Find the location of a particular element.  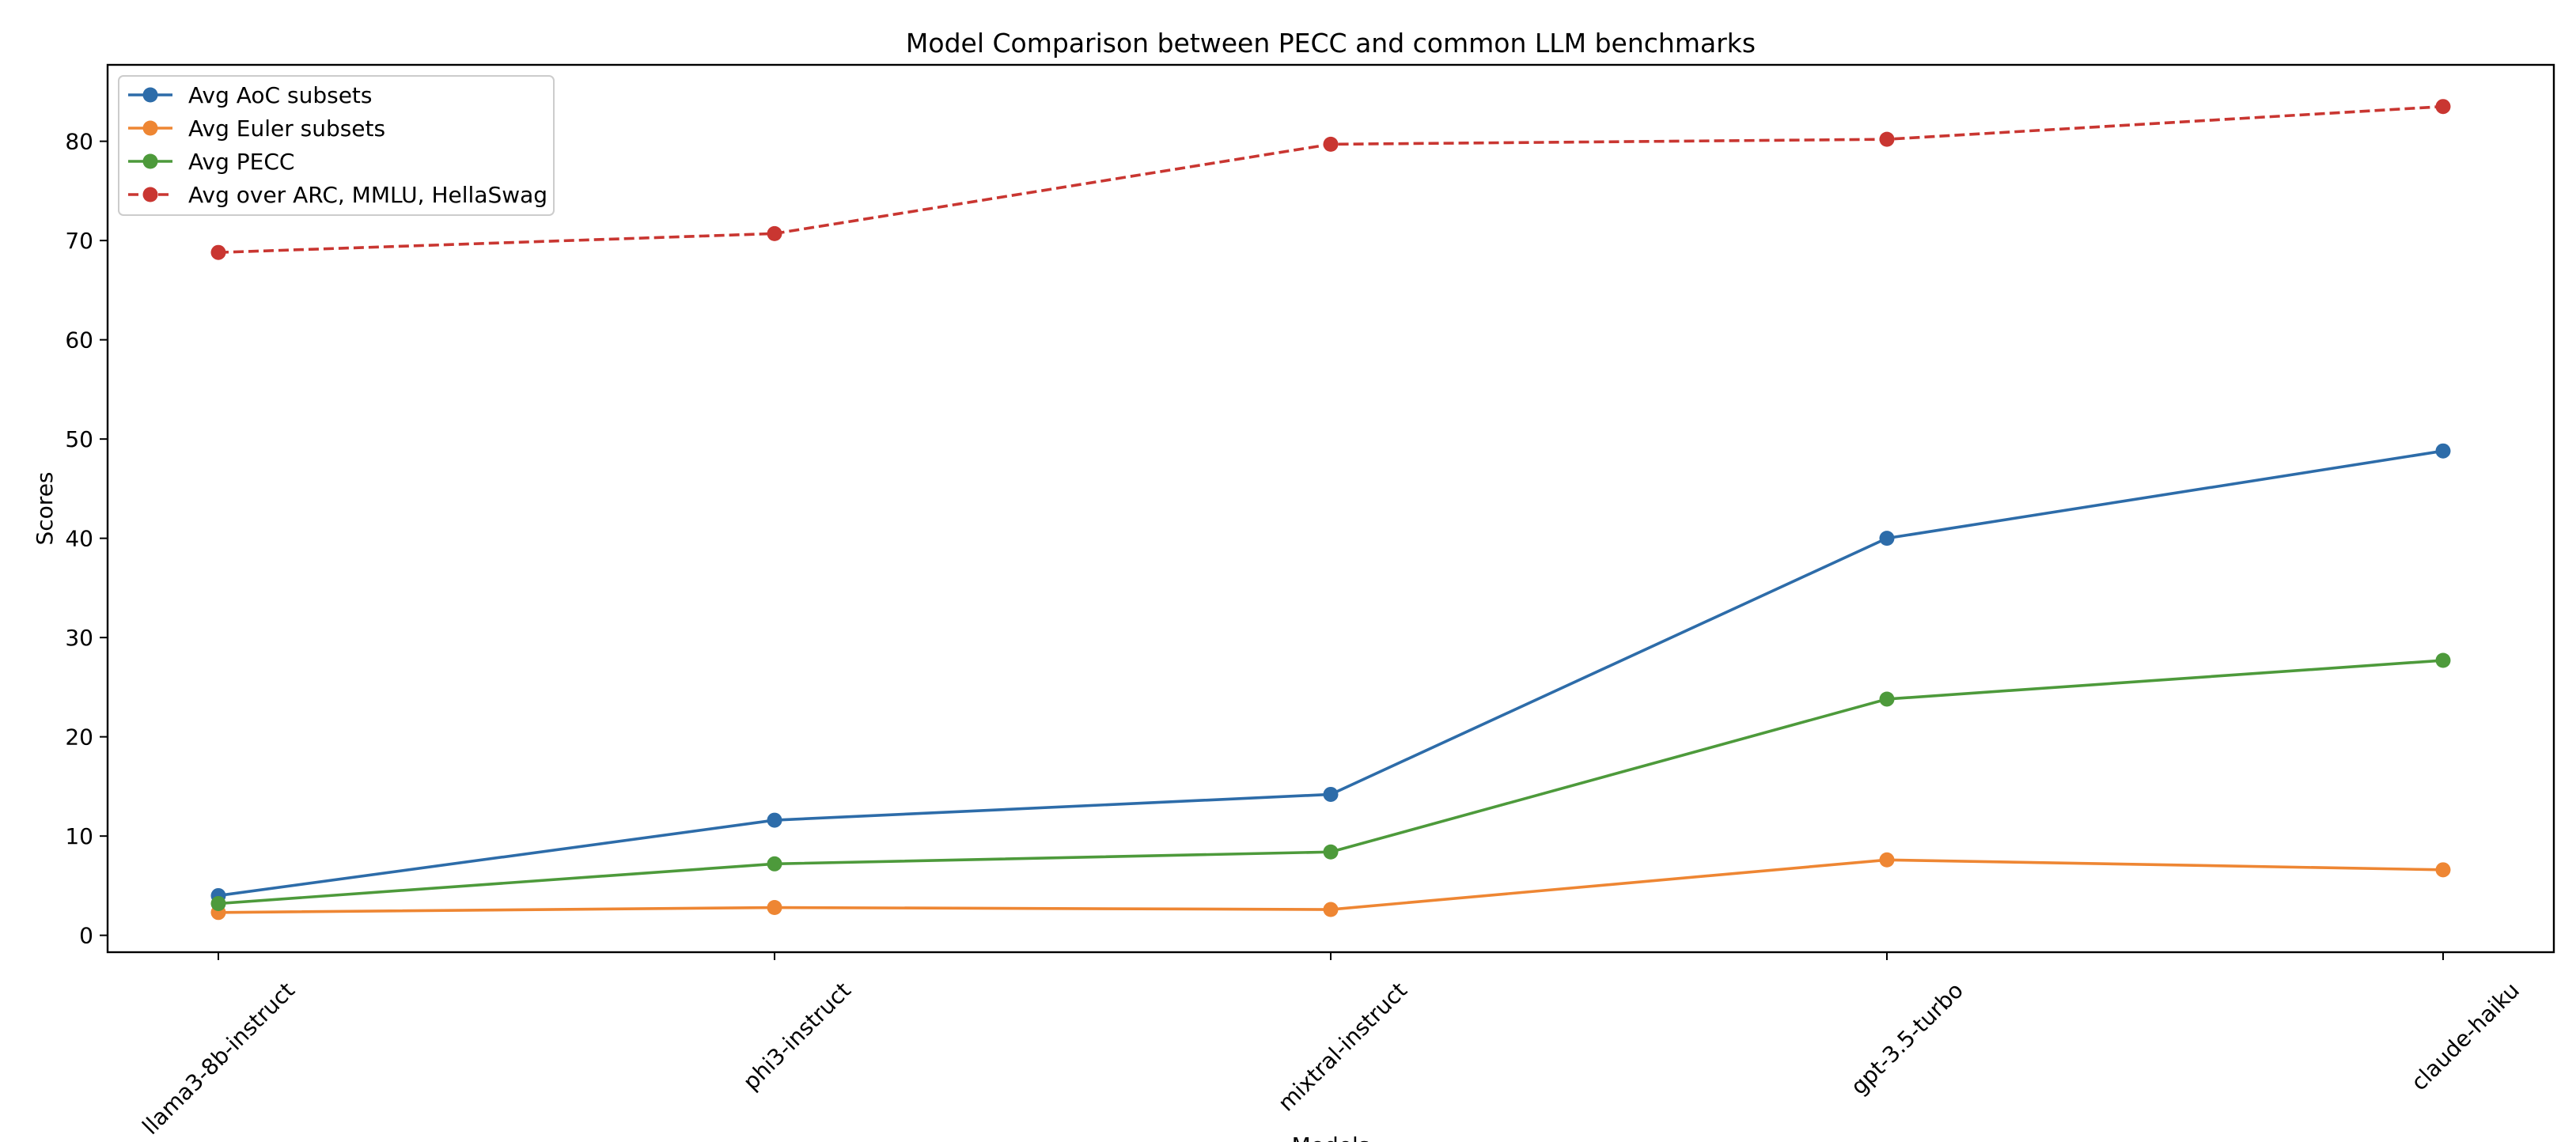

legend-label: Avg AoC subsets is located at coordinates (280, 95).